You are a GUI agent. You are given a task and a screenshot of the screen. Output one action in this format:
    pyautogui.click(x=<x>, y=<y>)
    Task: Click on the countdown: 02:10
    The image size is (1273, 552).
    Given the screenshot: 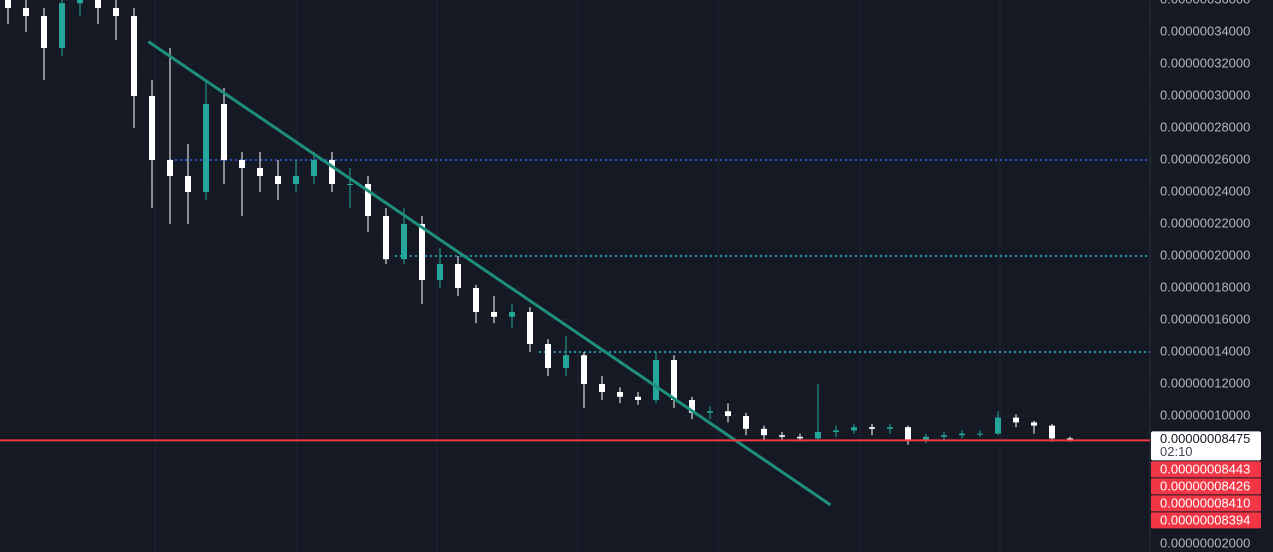 What is the action you would take?
    pyautogui.click(x=1176, y=451)
    